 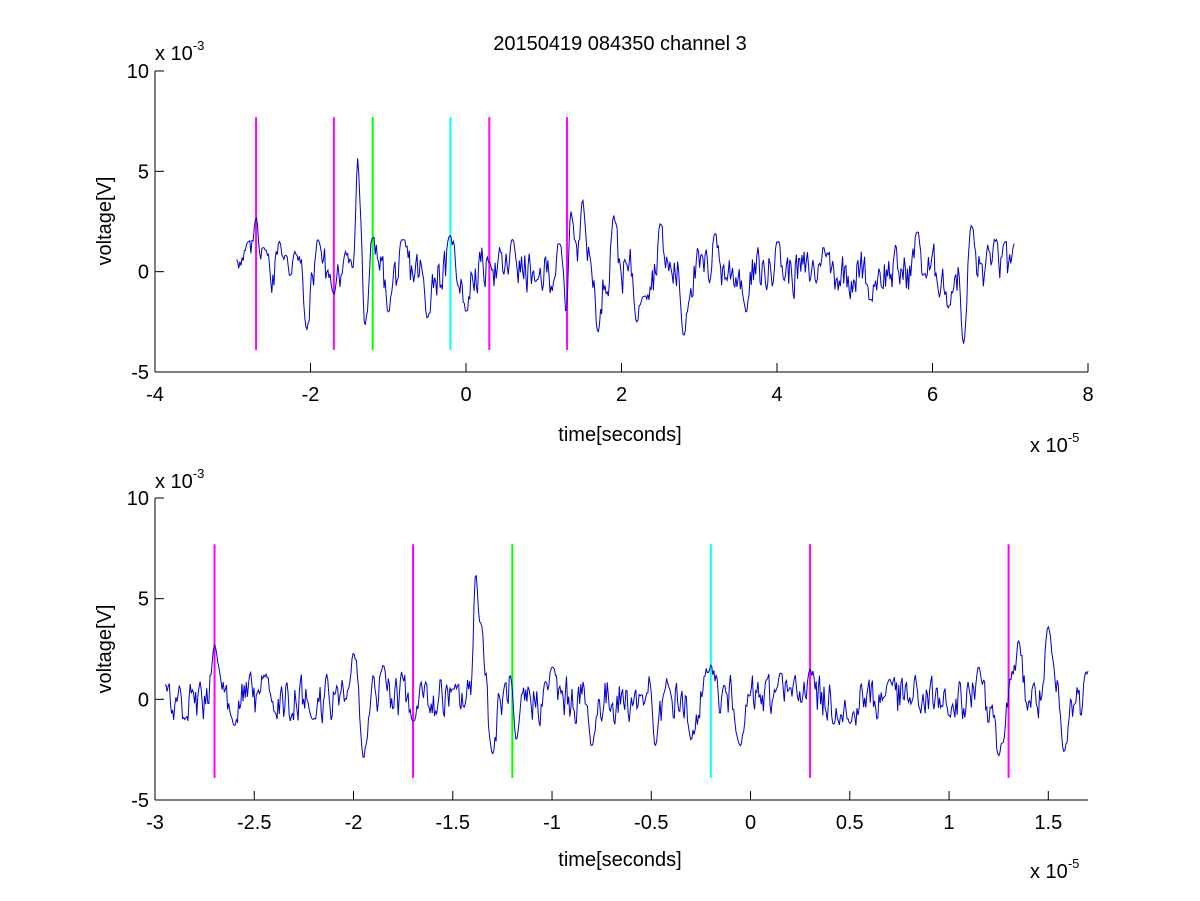 What do you see at coordinates (453, 823) in the screenshot?
I see `x-tick-label: -1.5` at bounding box center [453, 823].